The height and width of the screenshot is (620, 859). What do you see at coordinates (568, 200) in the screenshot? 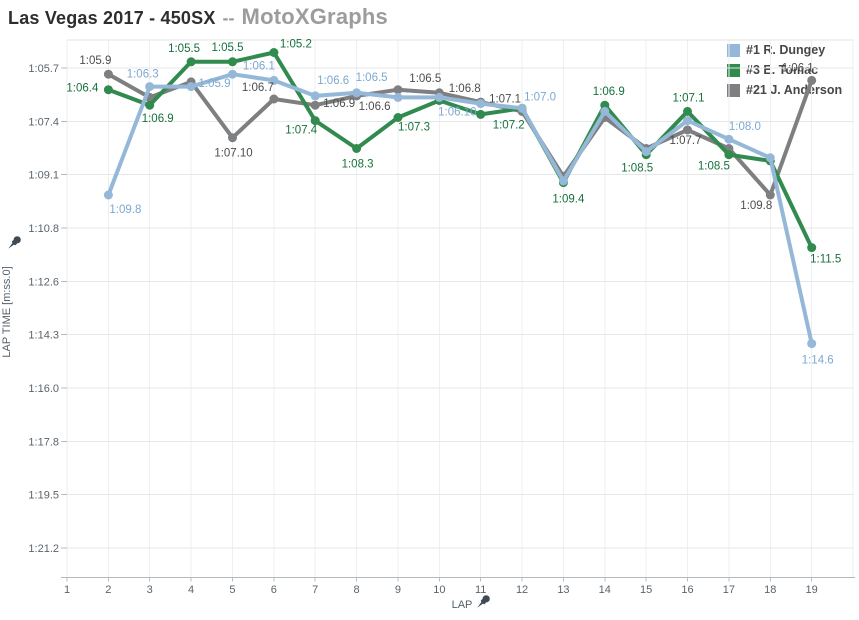
I see `data-point-label: 1:09.4` at bounding box center [568, 200].